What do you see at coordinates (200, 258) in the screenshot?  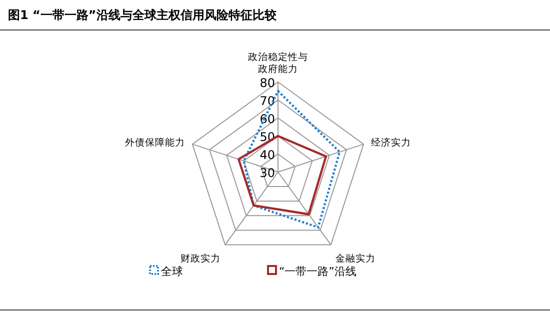 I see `spoke-label: 财政实力` at bounding box center [200, 258].